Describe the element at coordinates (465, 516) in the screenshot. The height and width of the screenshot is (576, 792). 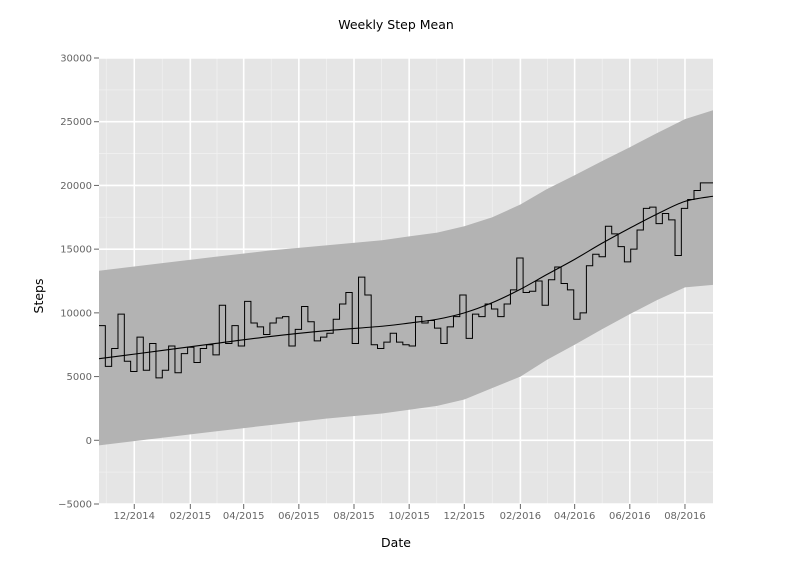
I see `x-tick-label: 12/2015` at that location.